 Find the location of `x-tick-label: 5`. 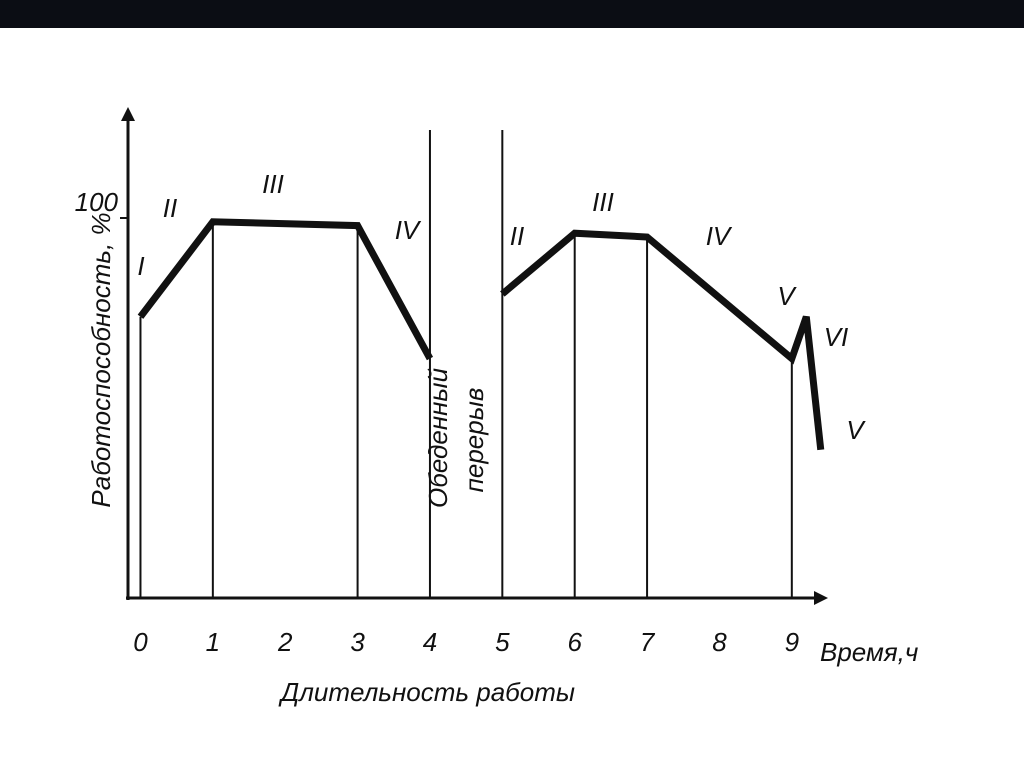

x-tick-label: 5 is located at coordinates (502, 642).